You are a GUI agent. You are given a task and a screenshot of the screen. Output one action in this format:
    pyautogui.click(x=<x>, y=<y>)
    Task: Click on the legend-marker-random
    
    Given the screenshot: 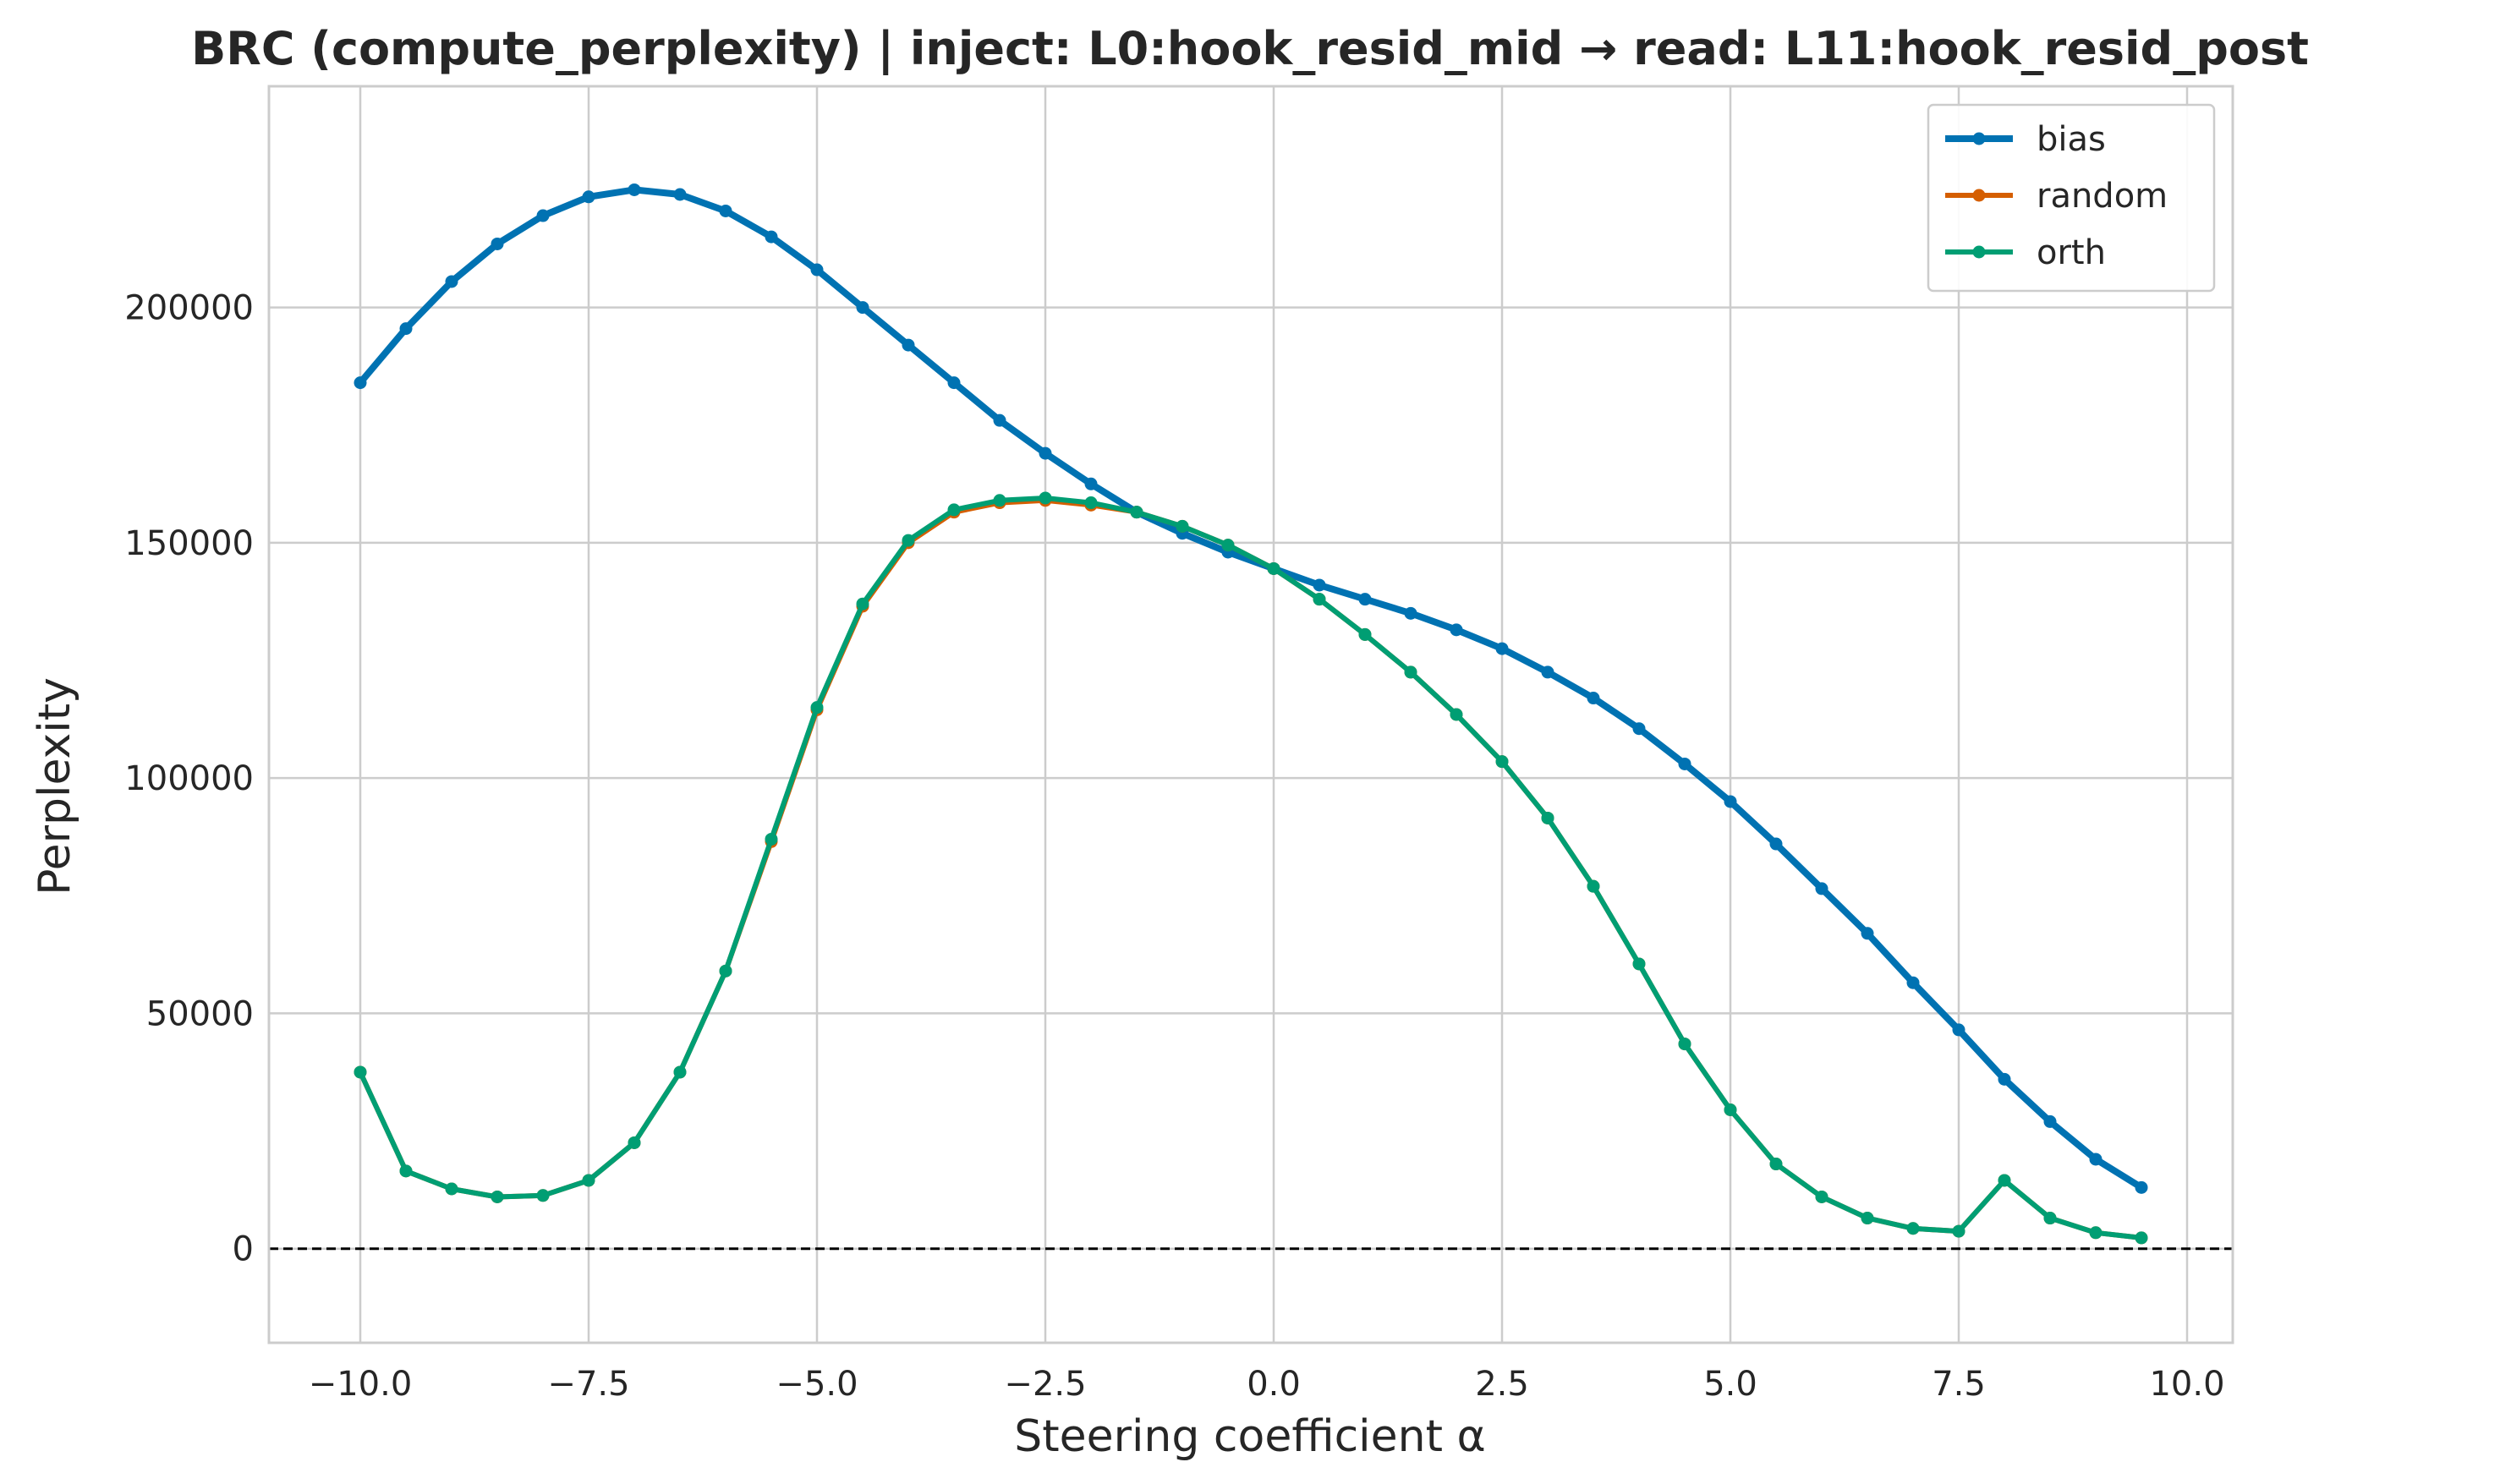 What is the action you would take?
    pyautogui.click(x=1979, y=195)
    